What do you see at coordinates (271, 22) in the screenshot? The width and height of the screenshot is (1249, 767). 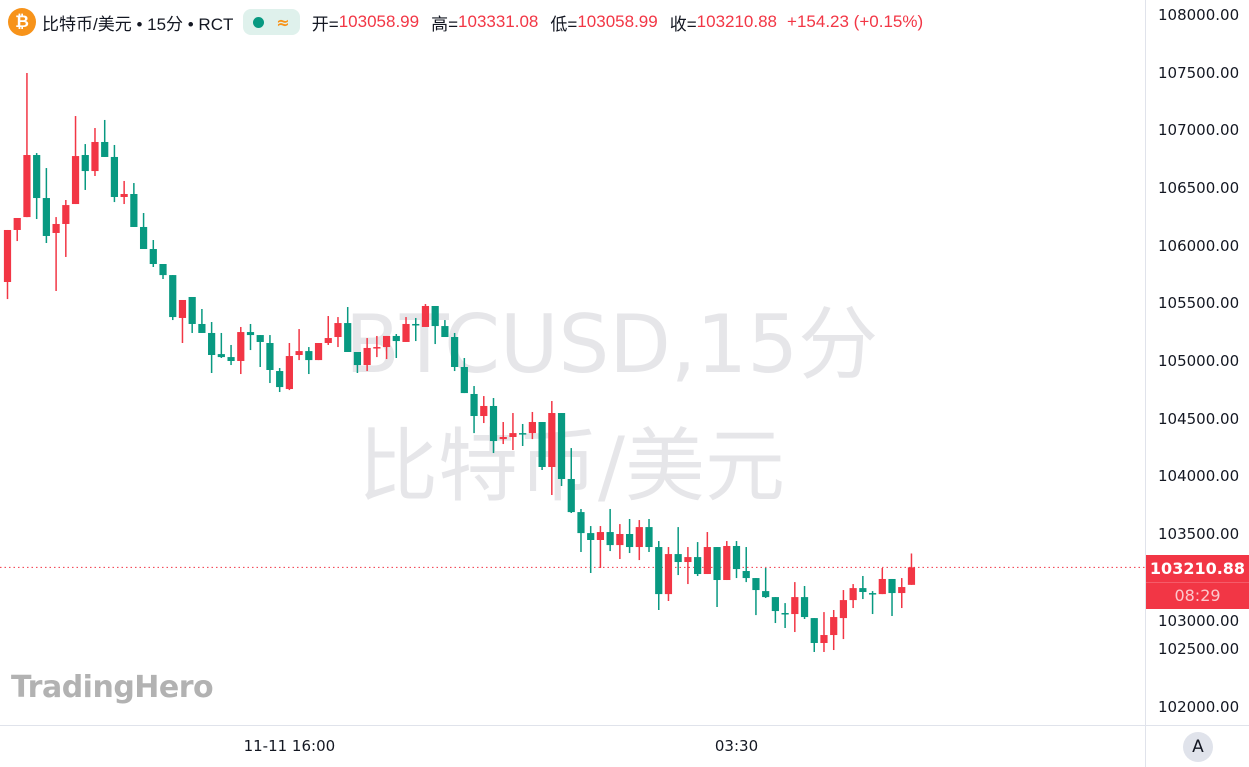 I see `market-status: ≈` at bounding box center [271, 22].